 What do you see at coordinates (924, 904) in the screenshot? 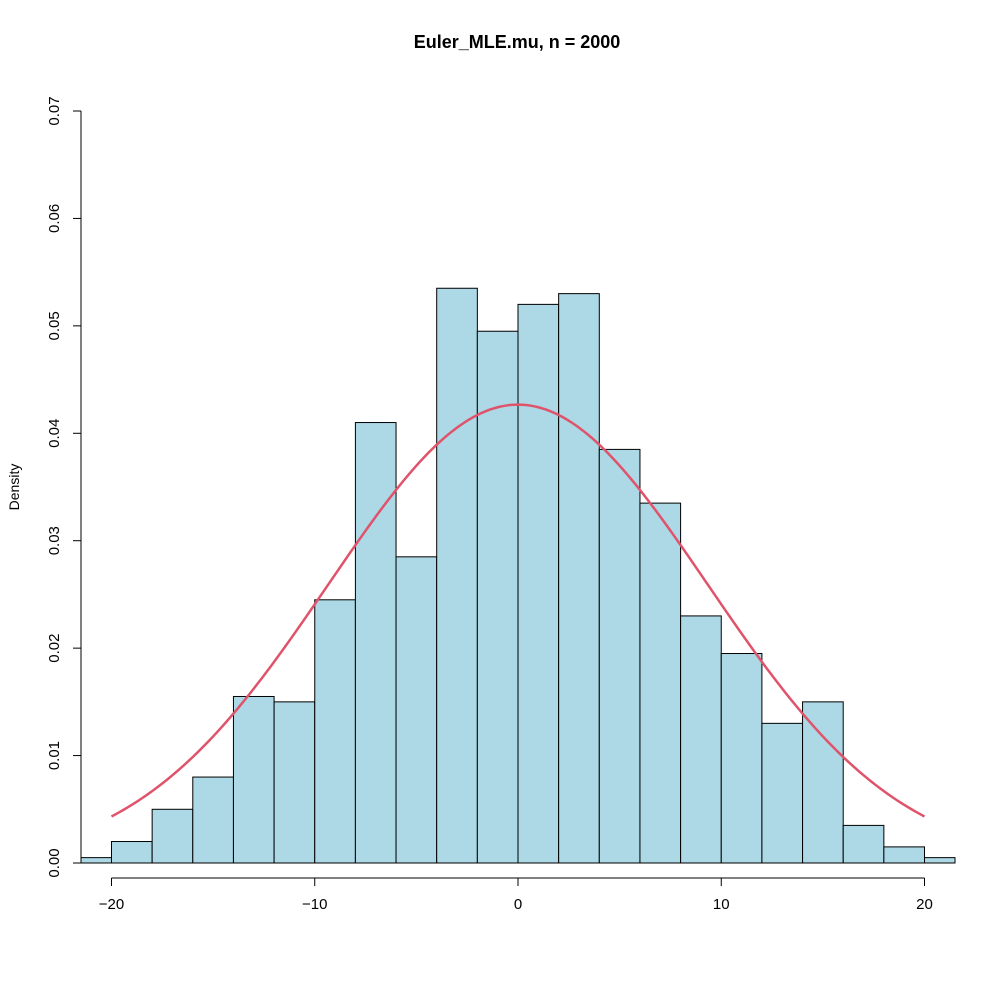
I see `x-tick-label: 20` at bounding box center [924, 904].